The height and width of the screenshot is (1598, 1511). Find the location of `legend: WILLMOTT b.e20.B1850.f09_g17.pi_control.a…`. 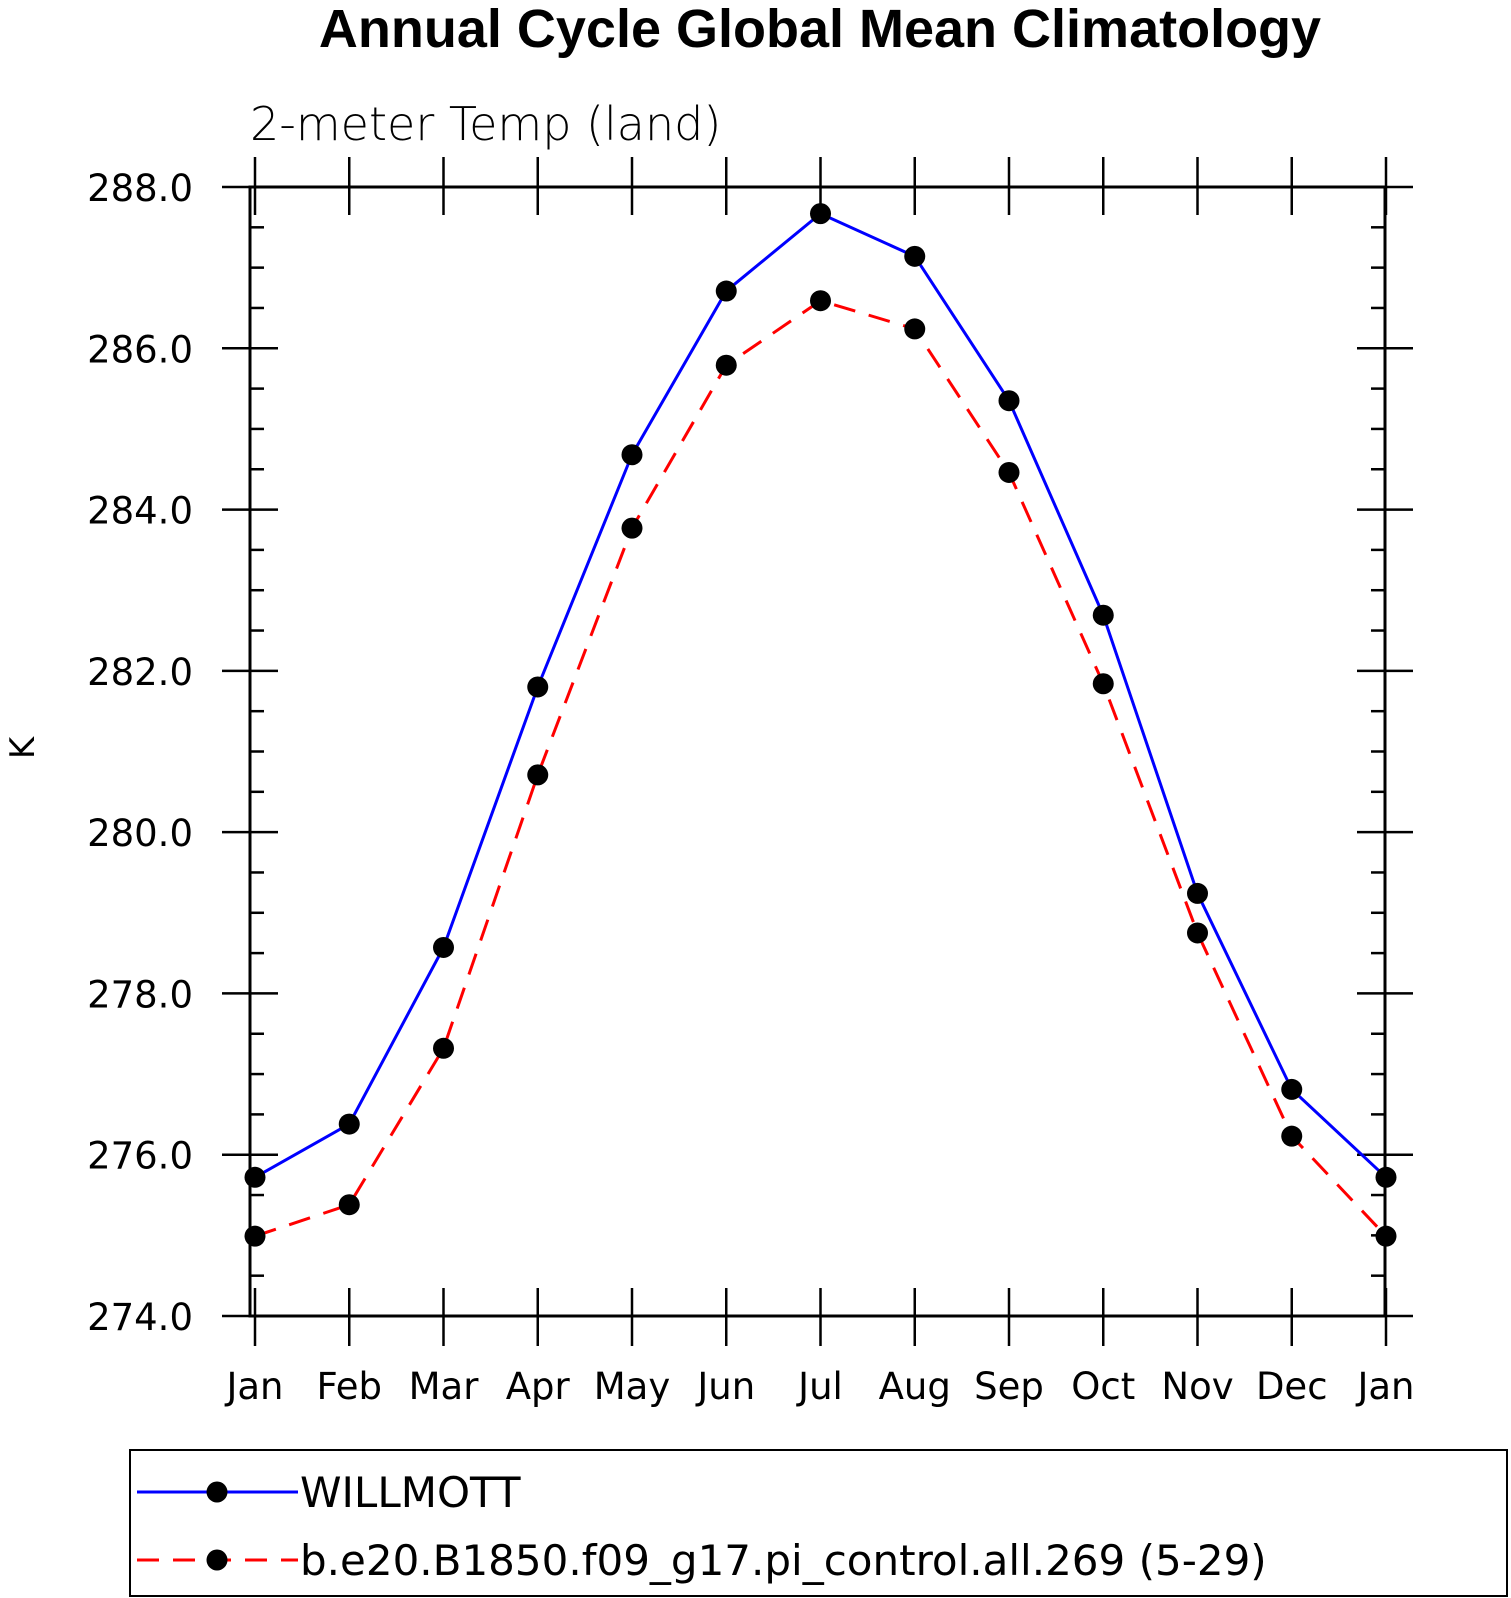

legend: WILLMOTT b.e20.B1850.f09_g17.pi_control.a… is located at coordinates (818, 1523).